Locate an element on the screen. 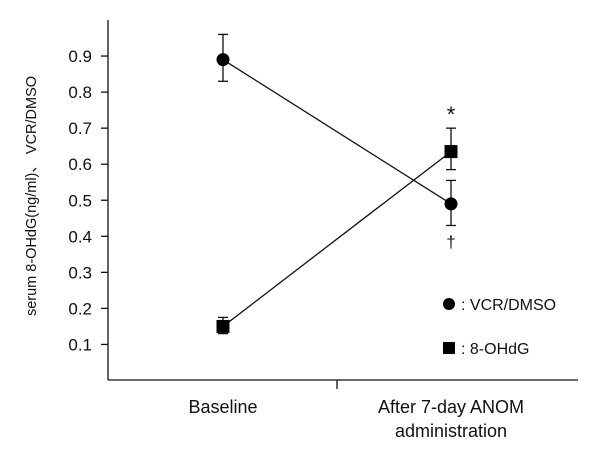  x-category-label: Baseline is located at coordinates (222, 407).